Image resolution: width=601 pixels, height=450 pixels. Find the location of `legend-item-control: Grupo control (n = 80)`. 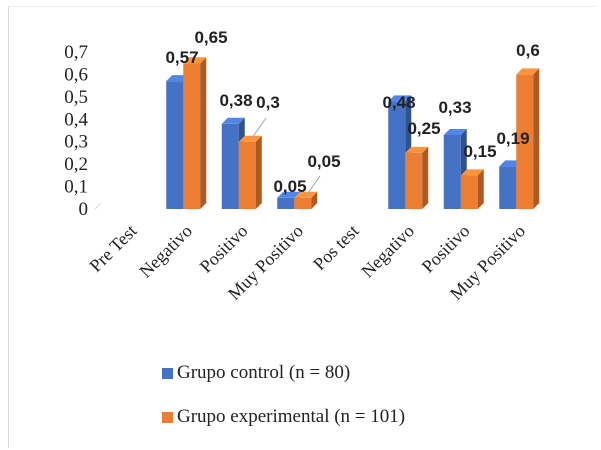

legend-item-control: Grupo control (n = 80) is located at coordinates (283, 373).